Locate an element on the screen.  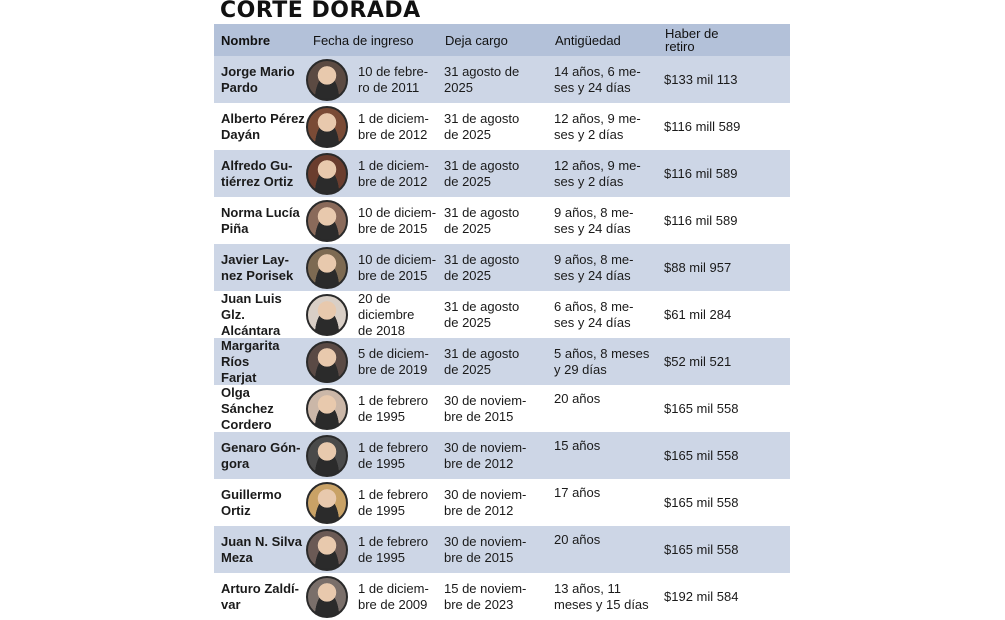
fecha-ingreso: 20 de diciembre de 2018 is located at coordinates (372, 315).